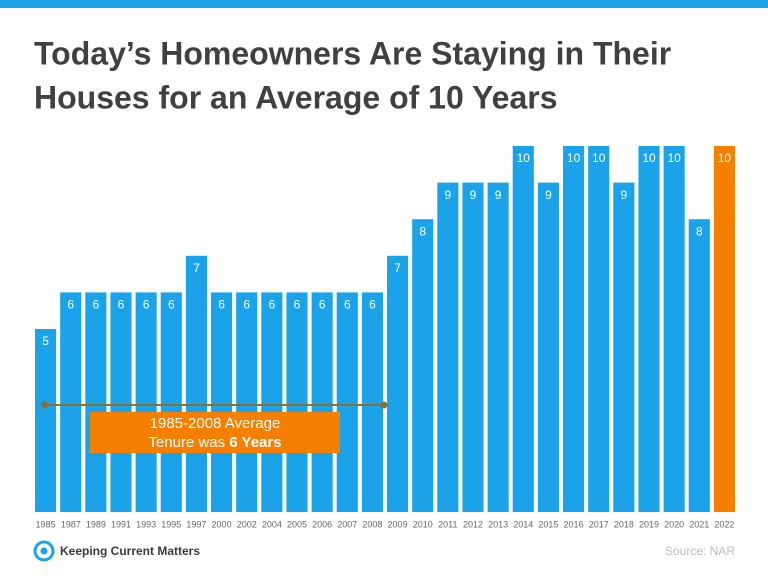  I want to click on x-tick-label: 2021, so click(699, 524).